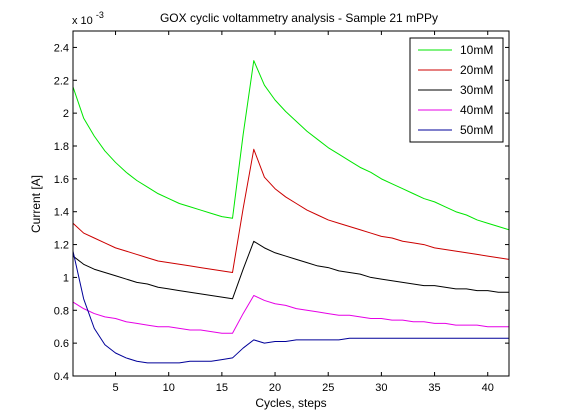  What do you see at coordinates (61, 246) in the screenshot?
I see `y-tick-label: 1.2` at bounding box center [61, 246].